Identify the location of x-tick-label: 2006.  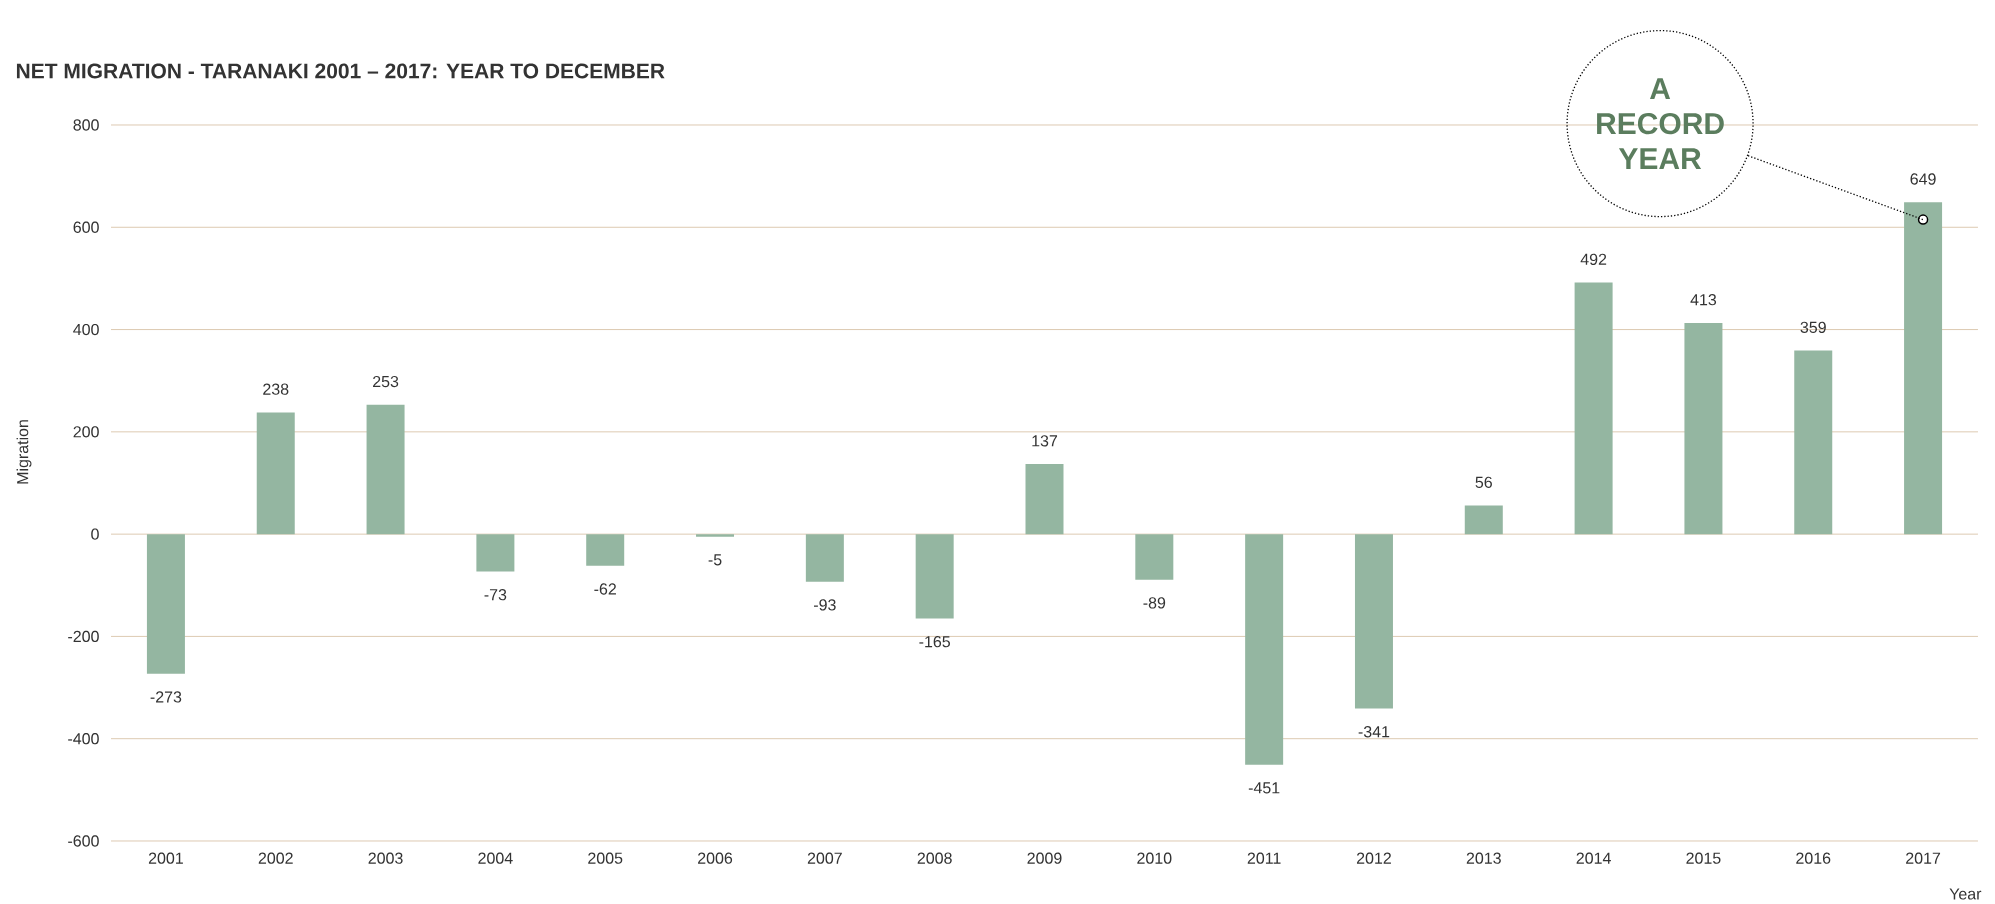
(715, 858).